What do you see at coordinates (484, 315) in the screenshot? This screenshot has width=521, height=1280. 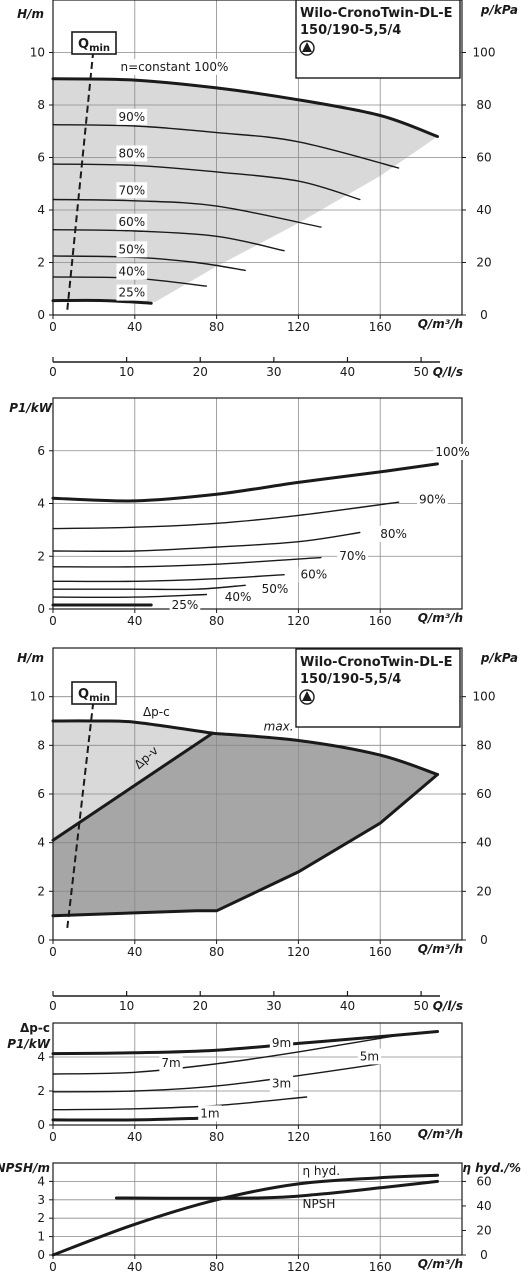 I see `y2-tick-label: 0` at bounding box center [484, 315].